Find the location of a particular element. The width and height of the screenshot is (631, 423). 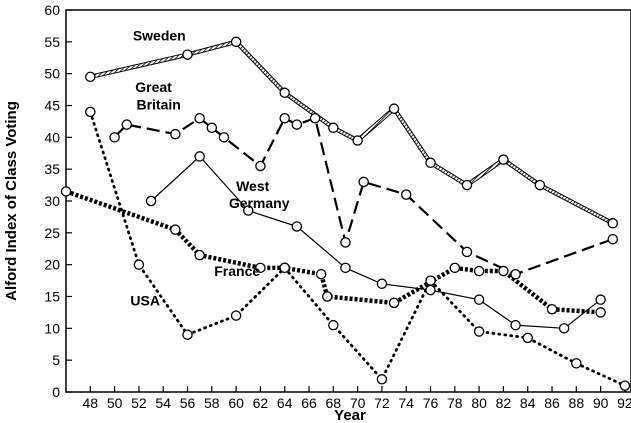

y-tick-label: 5 is located at coordinates (56, 360).